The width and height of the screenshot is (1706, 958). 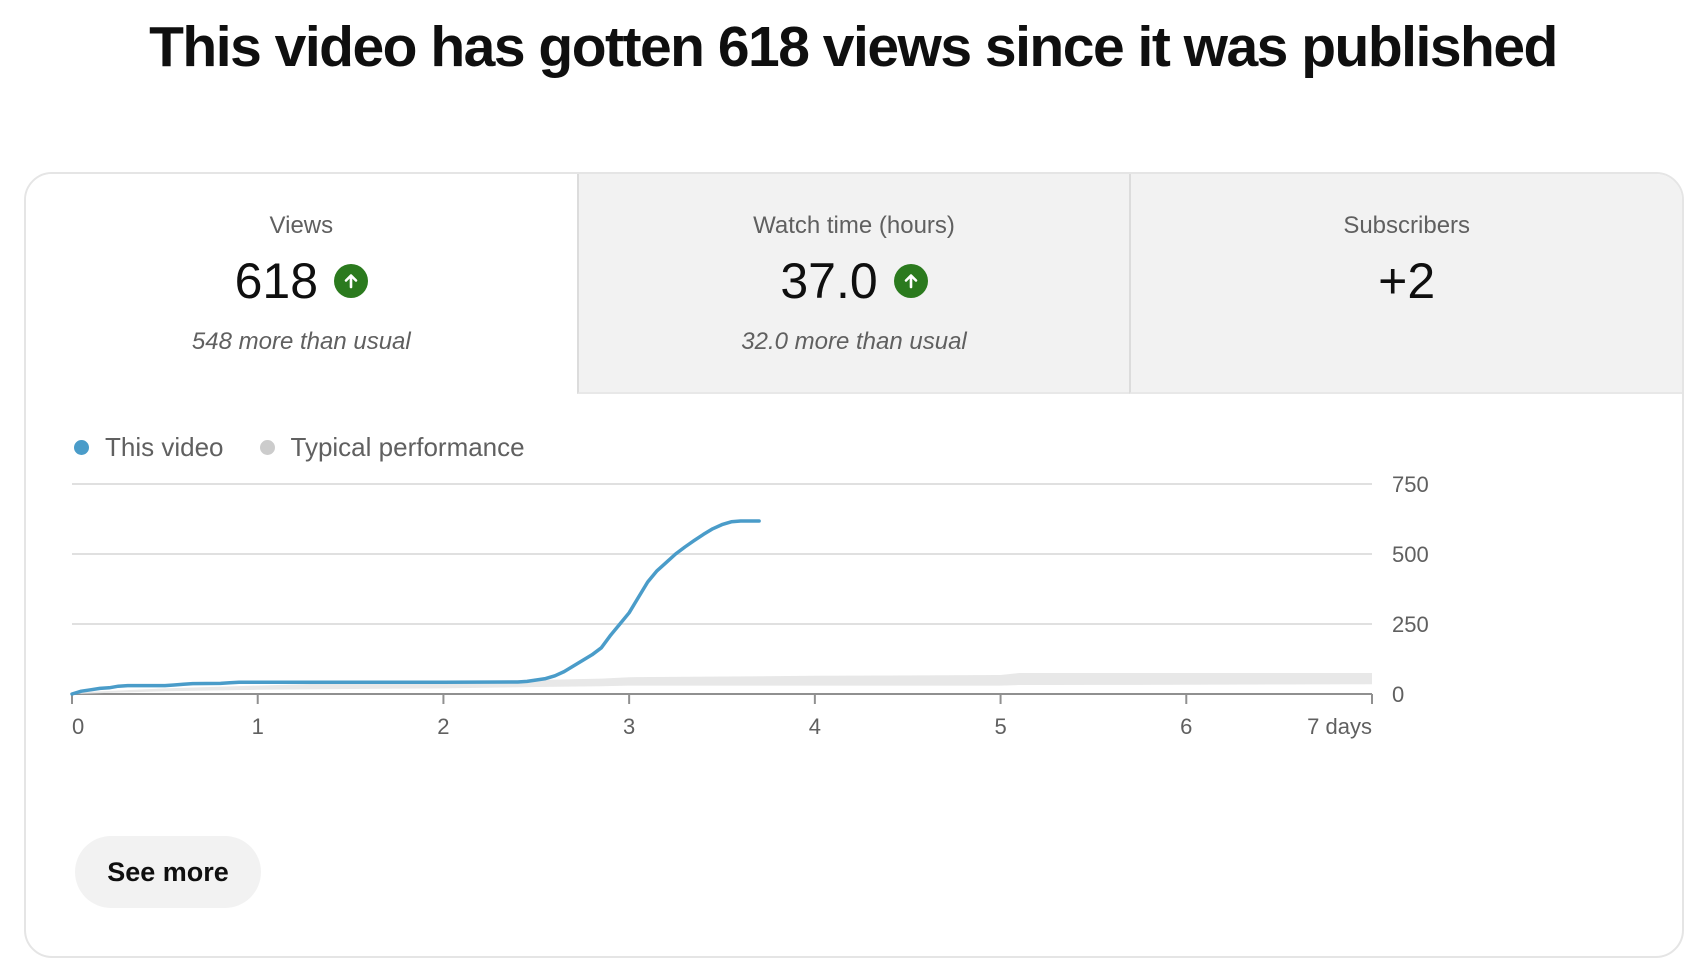 What do you see at coordinates (629, 726) in the screenshot?
I see `x-tick-label: 3` at bounding box center [629, 726].